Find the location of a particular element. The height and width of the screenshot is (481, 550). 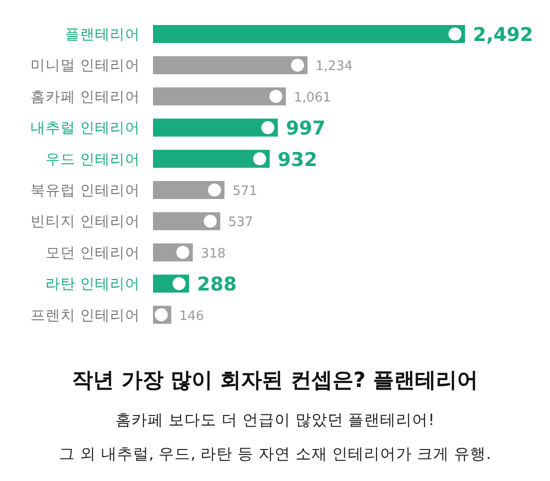

text: 홈카페 보다도 더 언급이 많았던 플랜테리어! is located at coordinates (275, 420).